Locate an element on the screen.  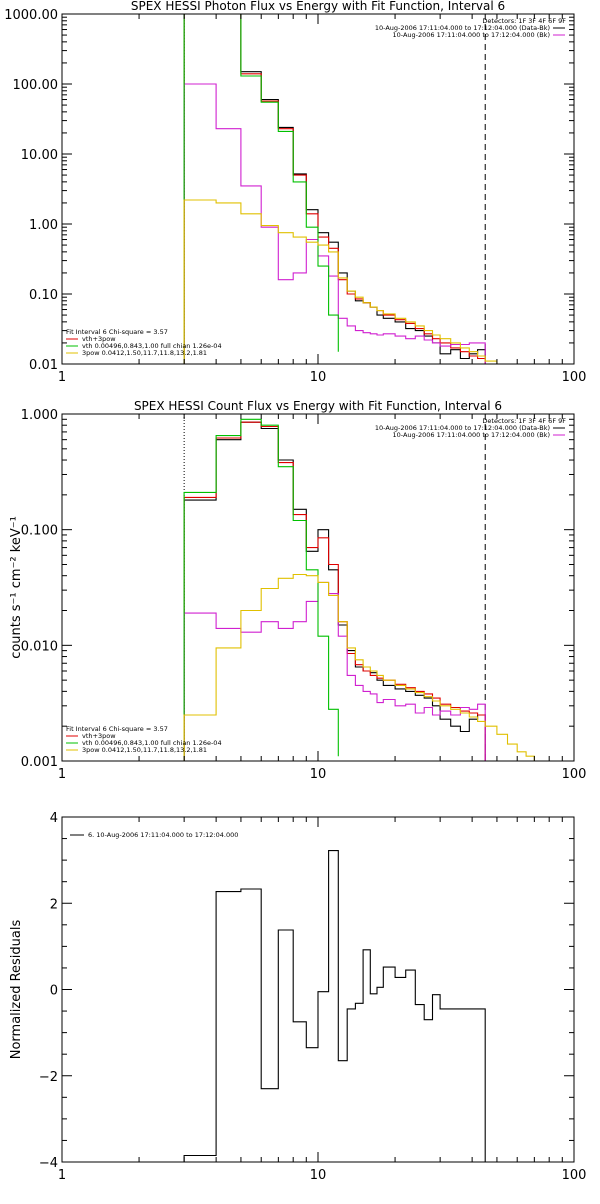
count-bk-line is located at coordinates (334, 671).